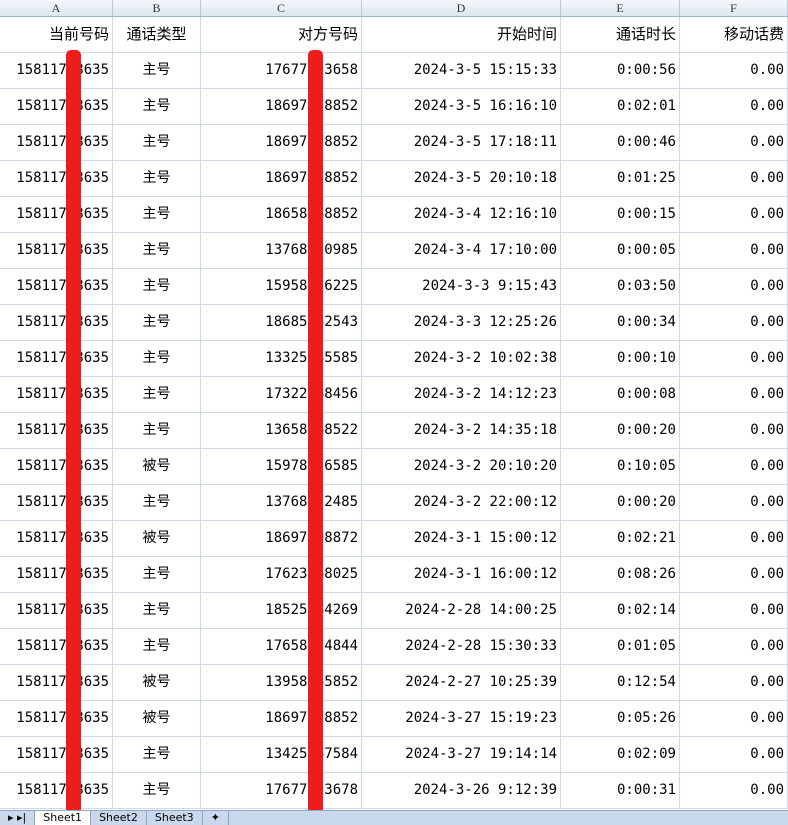  Describe the element at coordinates (734, 8) in the screenshot. I see `column-header-f: F` at that location.